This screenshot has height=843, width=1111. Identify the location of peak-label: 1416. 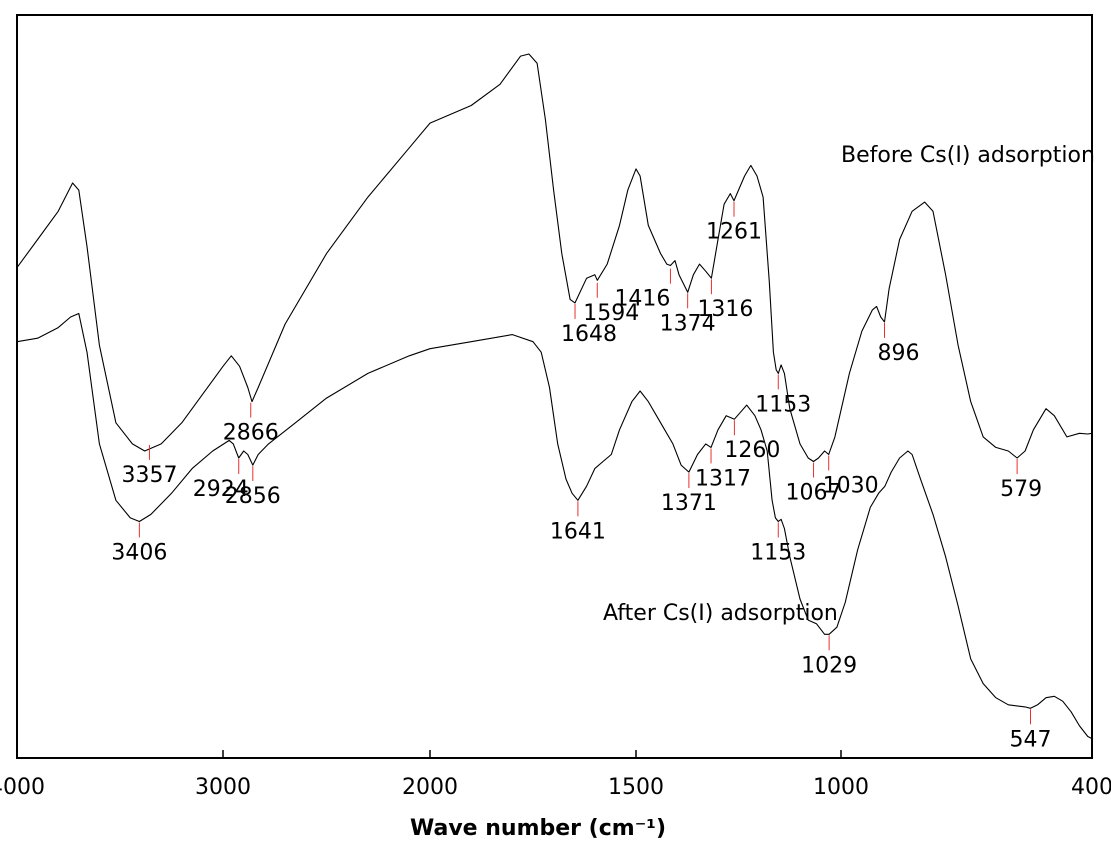
(642, 299).